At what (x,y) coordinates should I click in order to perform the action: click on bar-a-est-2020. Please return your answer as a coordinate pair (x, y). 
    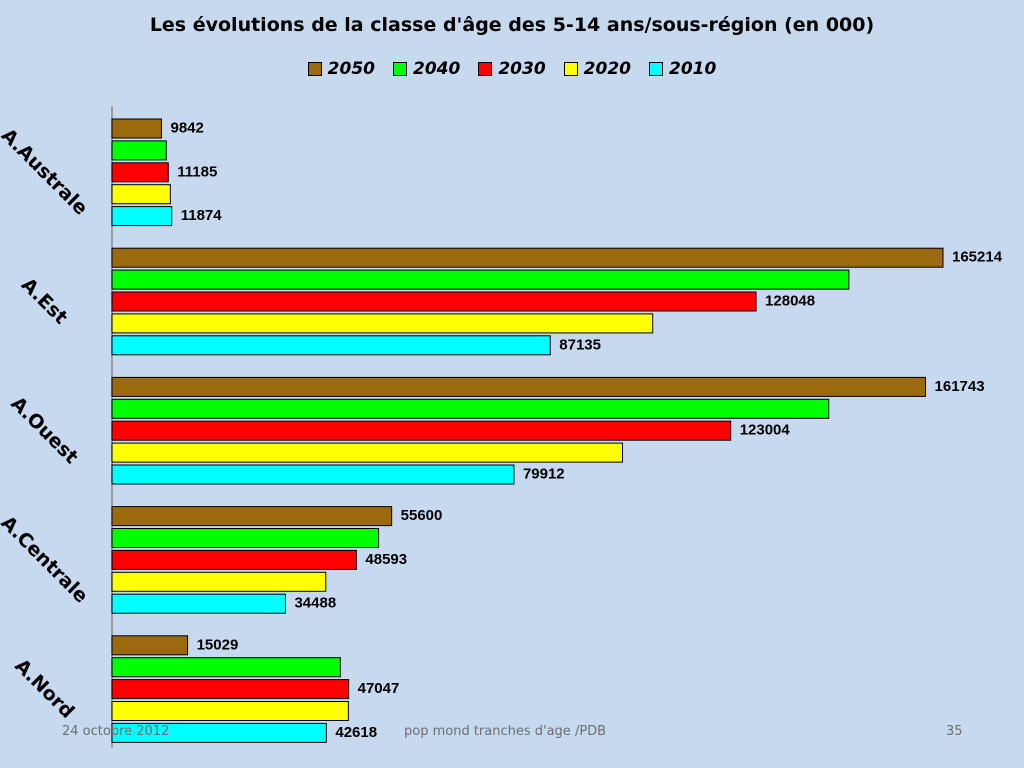
    Looking at the image, I should click on (382, 323).